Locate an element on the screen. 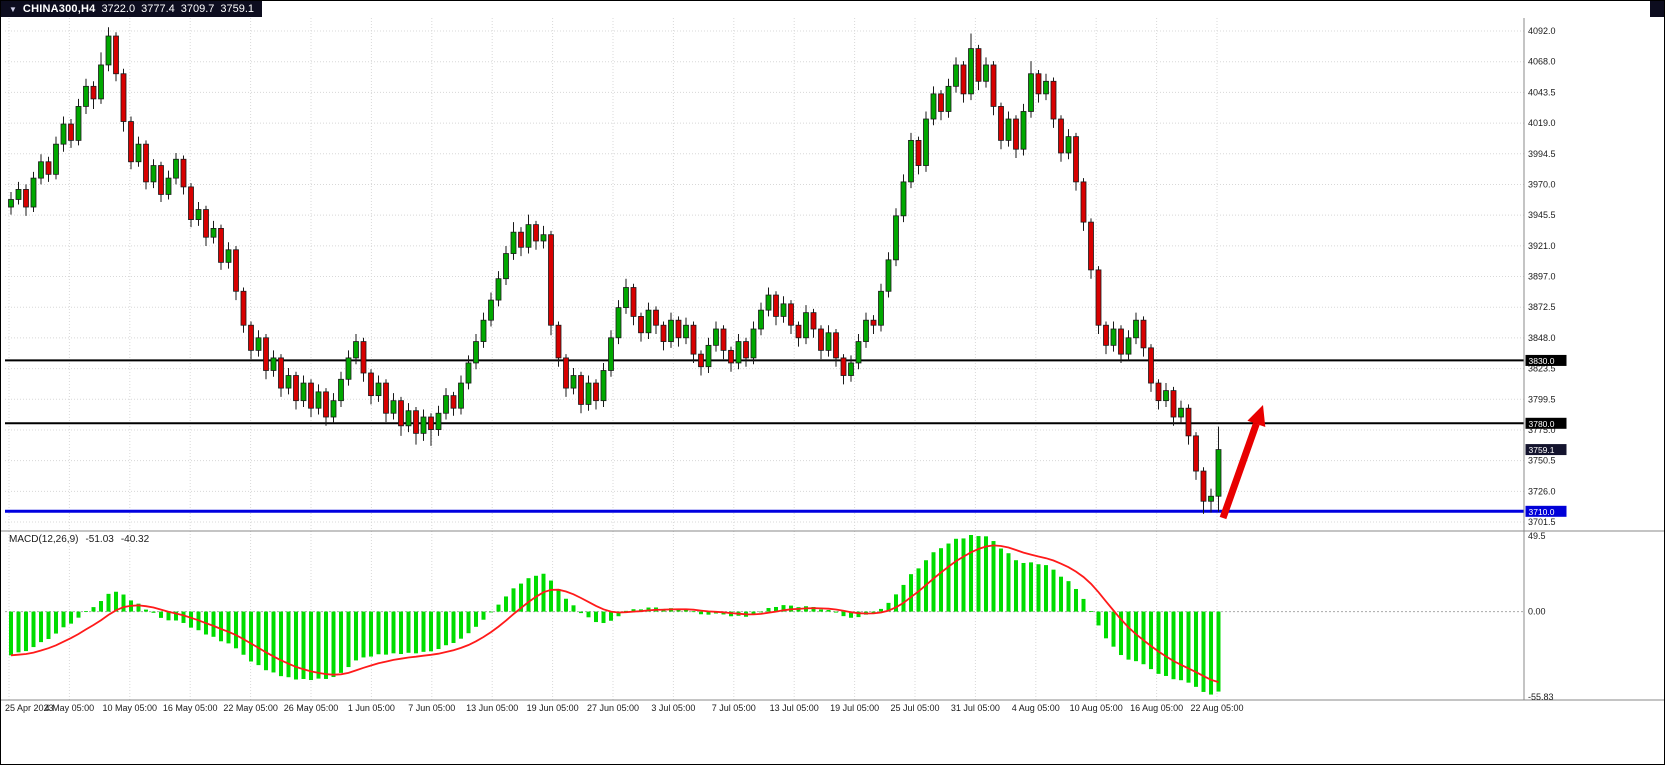 The width and height of the screenshot is (1665, 765). price-tick-label: 3945.5 is located at coordinates (1542, 215).